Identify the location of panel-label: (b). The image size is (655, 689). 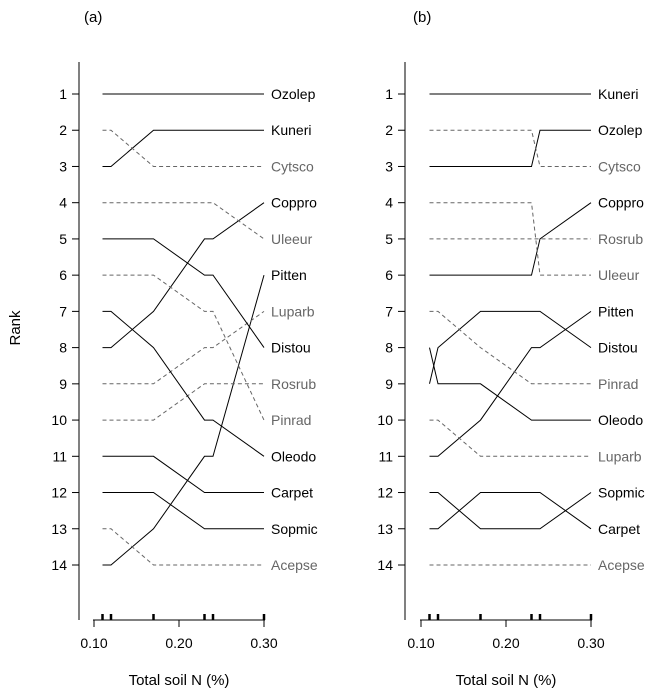
(422, 17).